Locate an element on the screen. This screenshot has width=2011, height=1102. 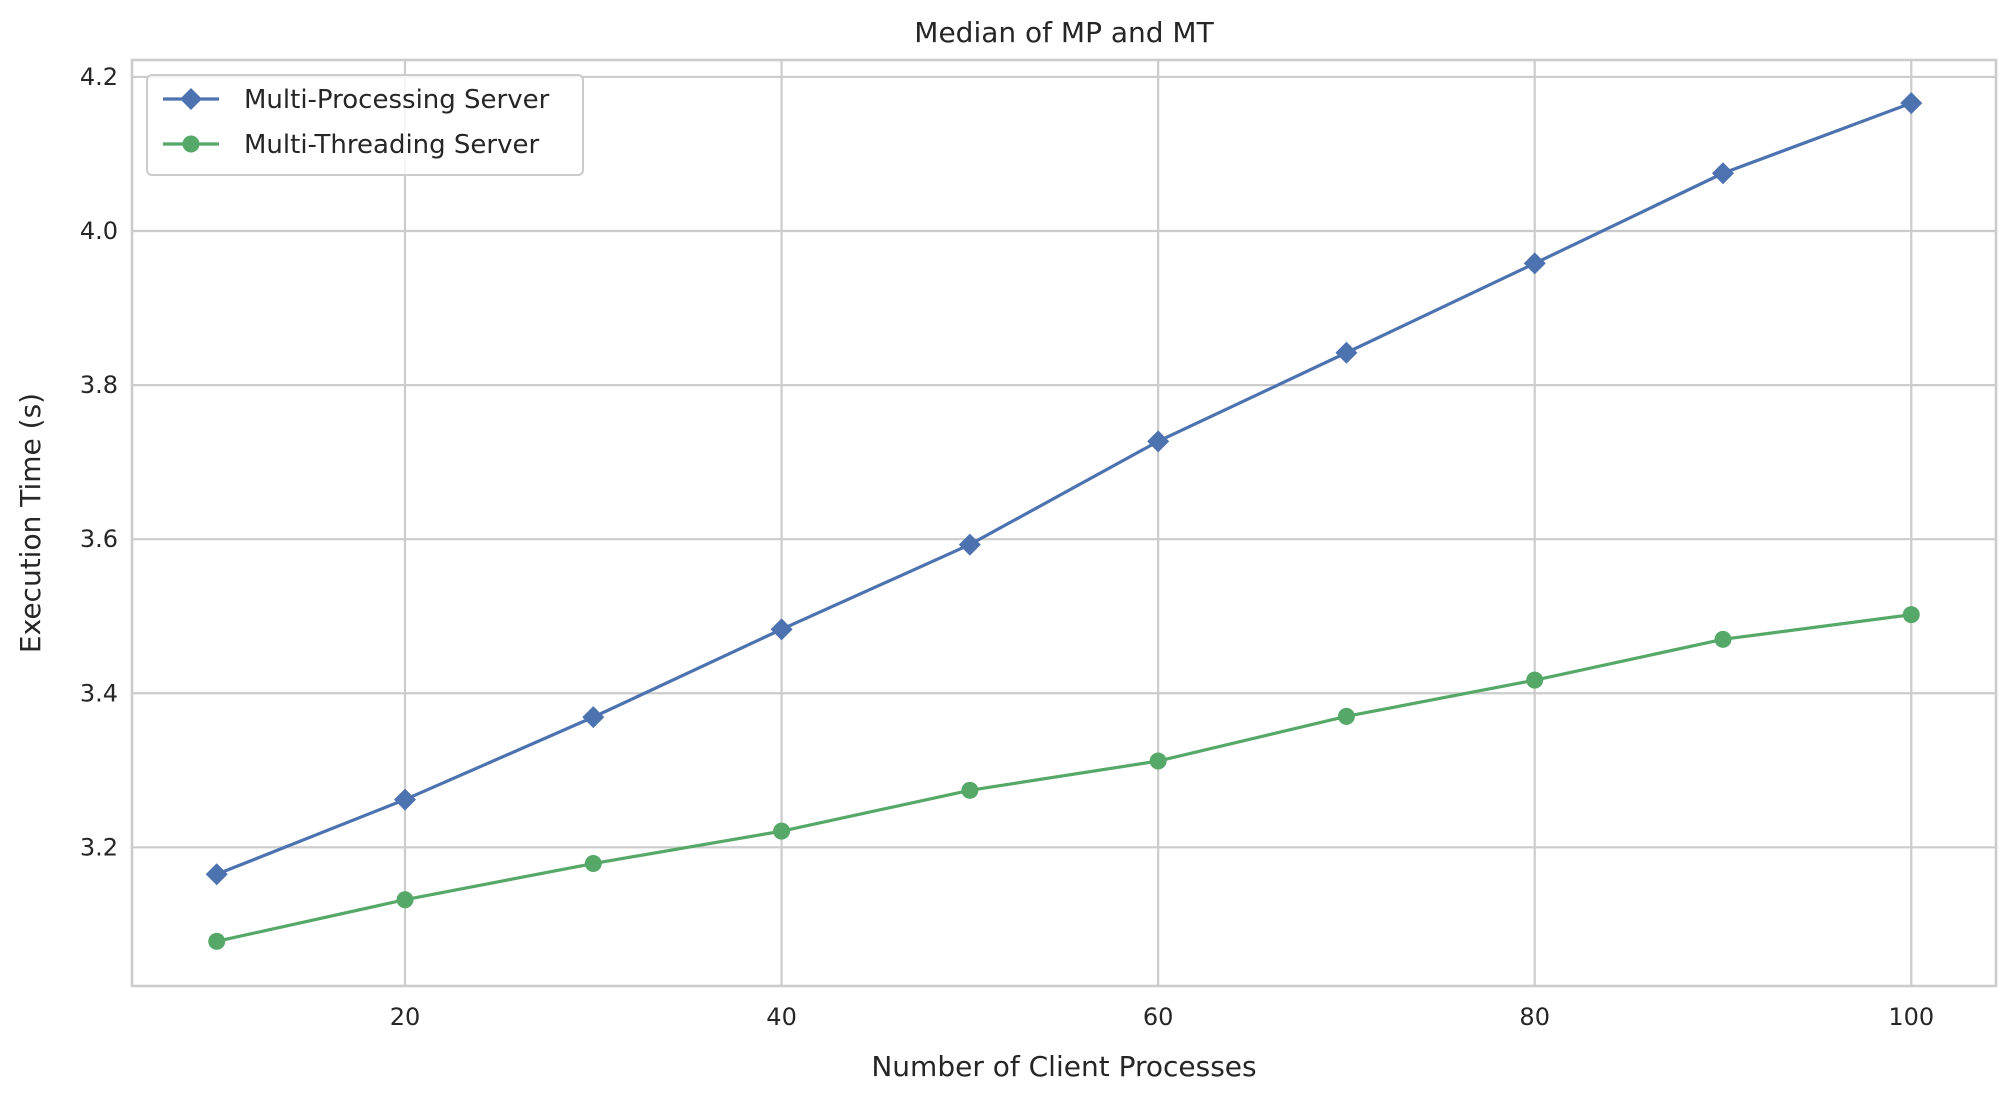
x-tick-label: 80 is located at coordinates (1534, 1017).